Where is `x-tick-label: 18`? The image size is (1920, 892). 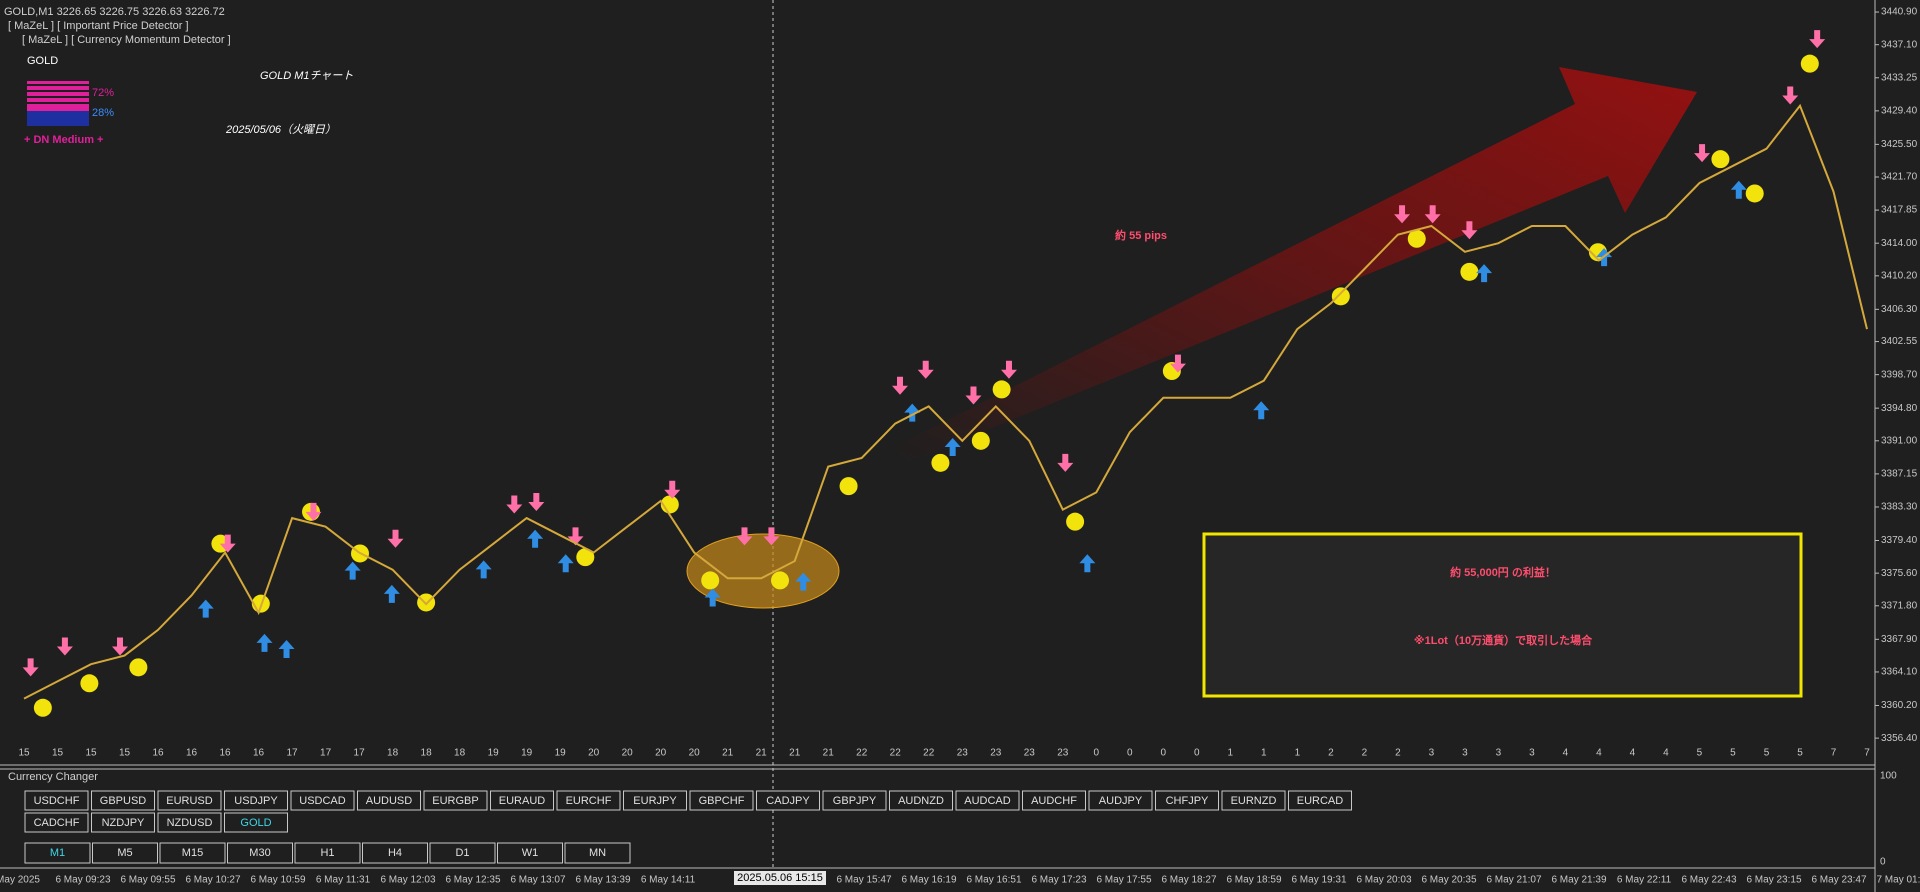
x-tick-label: 18 is located at coordinates (393, 753).